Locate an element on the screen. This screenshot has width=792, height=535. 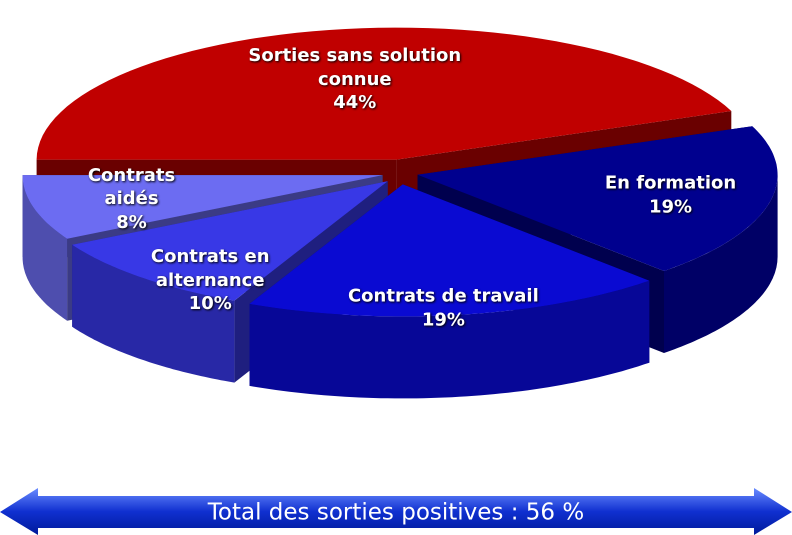
slice-label: Contrats aidés 8% is located at coordinates (132, 199).